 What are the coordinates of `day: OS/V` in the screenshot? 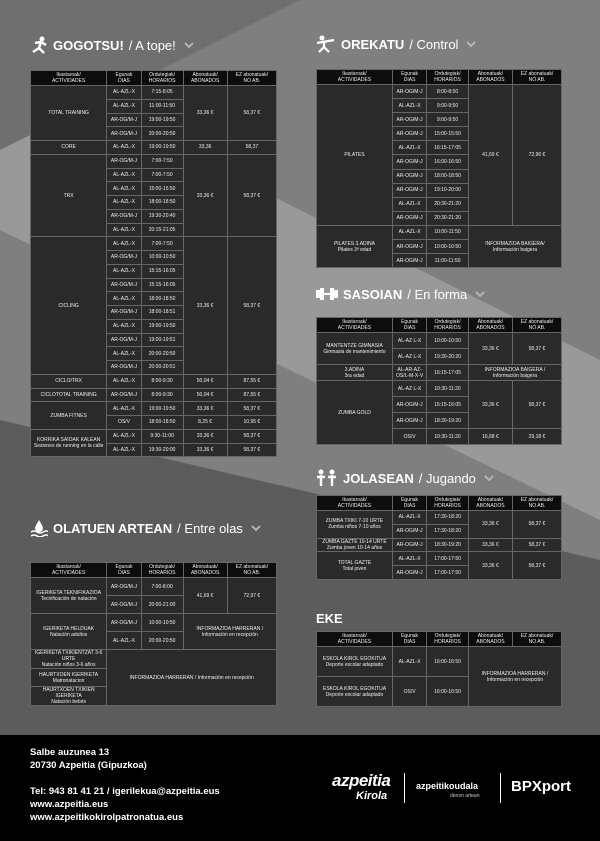 It's located at (409, 436).